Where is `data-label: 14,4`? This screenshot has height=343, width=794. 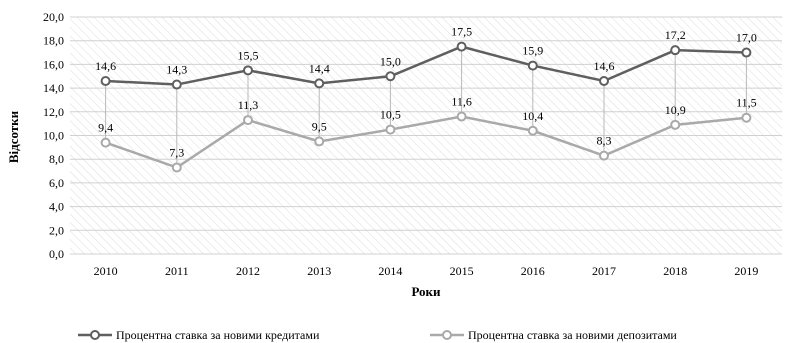
data-label: 14,4 is located at coordinates (319, 68).